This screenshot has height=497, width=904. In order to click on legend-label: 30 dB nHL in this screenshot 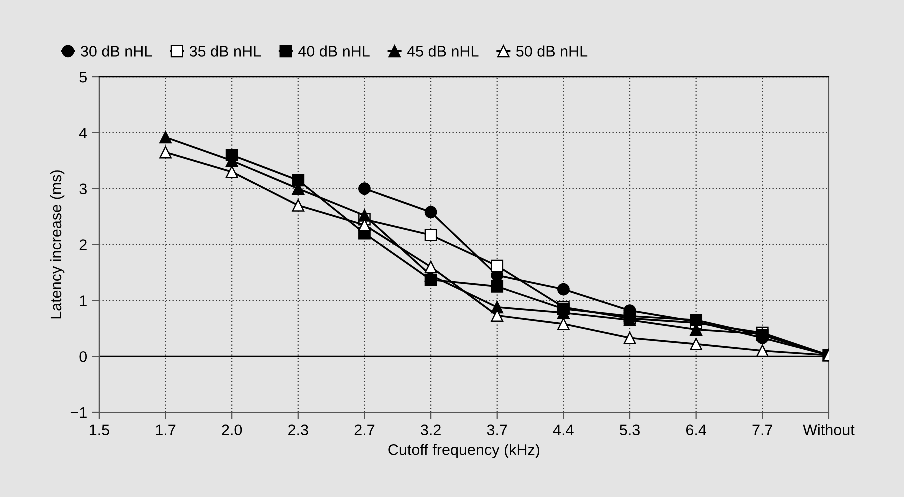, I will do `click(116, 51)`.